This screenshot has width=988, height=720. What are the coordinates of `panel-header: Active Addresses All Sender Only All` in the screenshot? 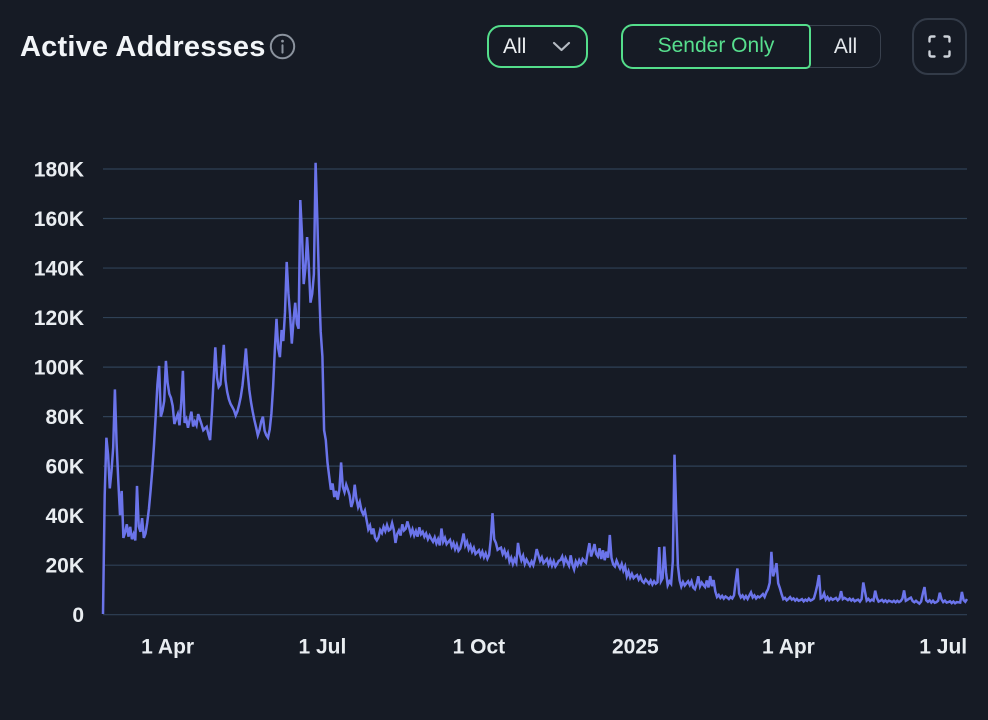 It's located at (494, 47).